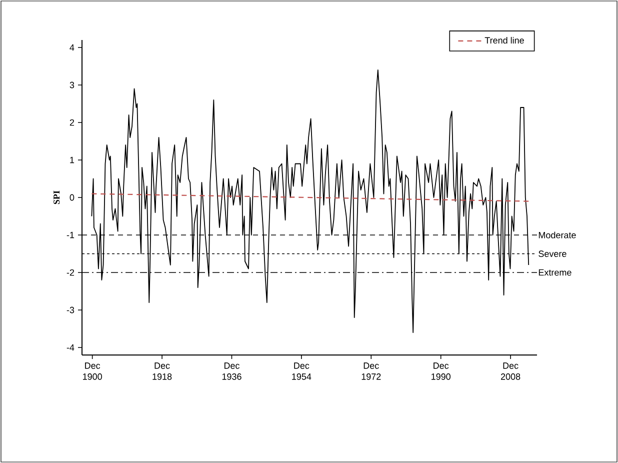 The height and width of the screenshot is (463, 618). Describe the element at coordinates (70, 347) in the screenshot. I see `y-tick-label: -4` at that location.